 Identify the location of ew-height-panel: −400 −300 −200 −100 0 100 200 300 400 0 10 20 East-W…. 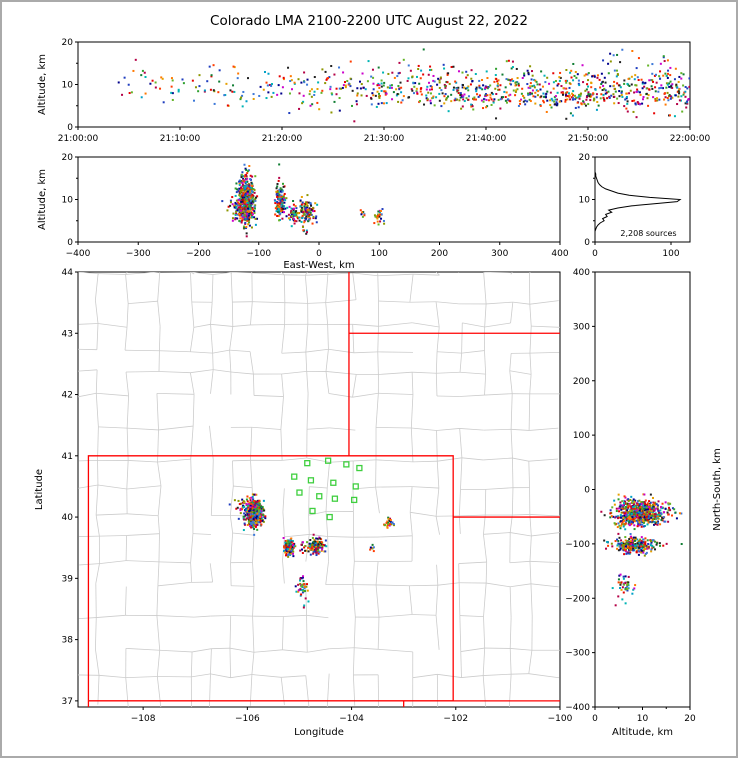
(303, 212).